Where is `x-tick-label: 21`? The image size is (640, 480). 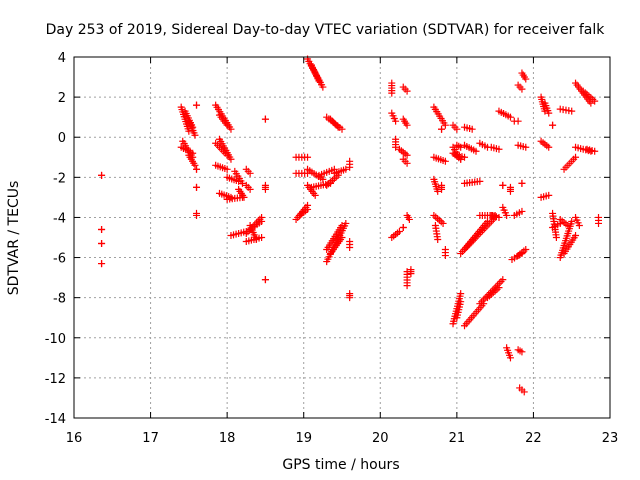 x-tick-label: 21 is located at coordinates (457, 438).